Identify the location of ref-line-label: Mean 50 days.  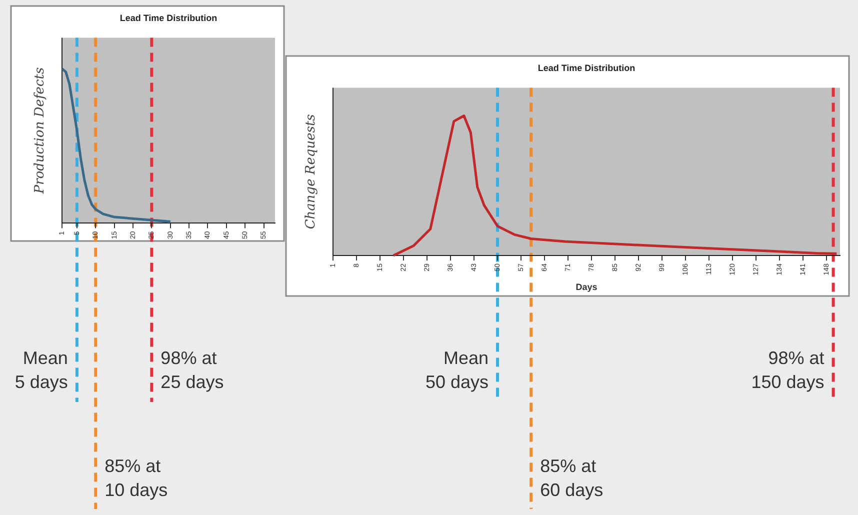
(457, 370).